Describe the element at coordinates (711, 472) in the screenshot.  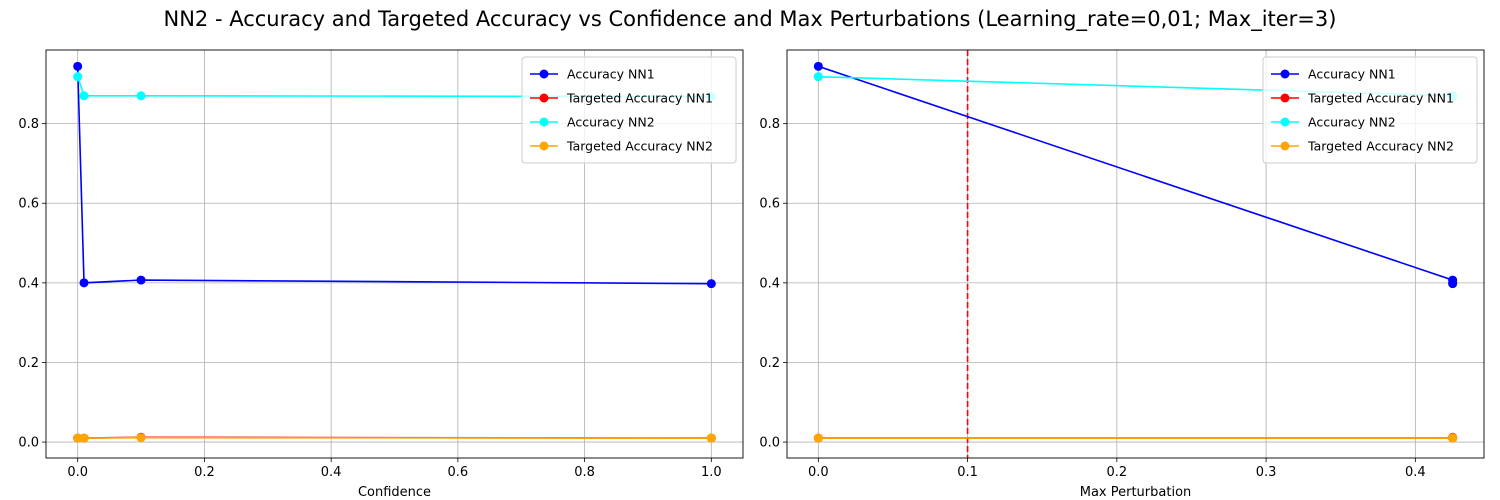
I see `x-tick-label: 1.0` at that location.